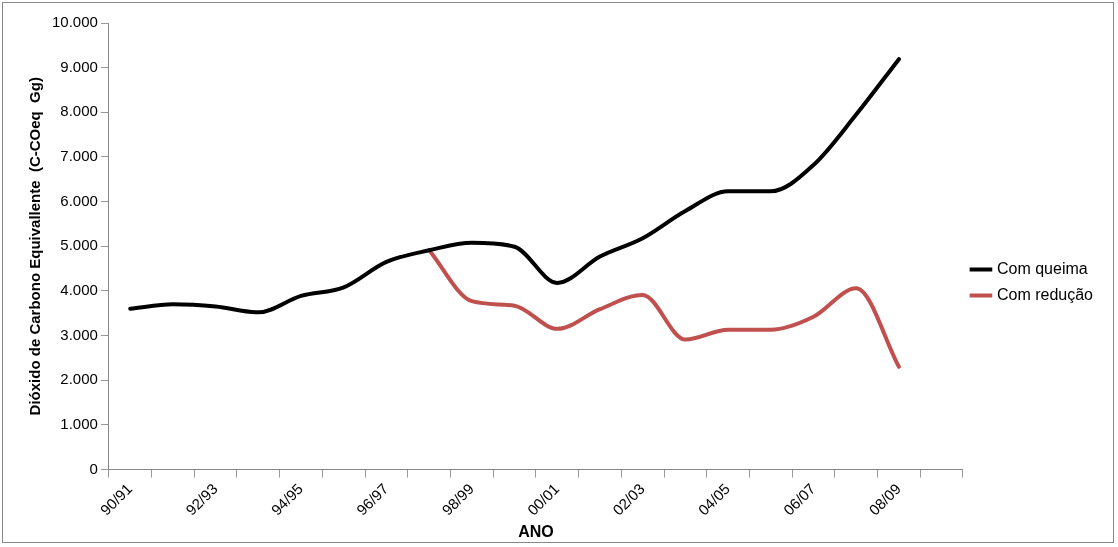  What do you see at coordinates (1042, 268) in the screenshot?
I see `legend-label: Com queima` at bounding box center [1042, 268].